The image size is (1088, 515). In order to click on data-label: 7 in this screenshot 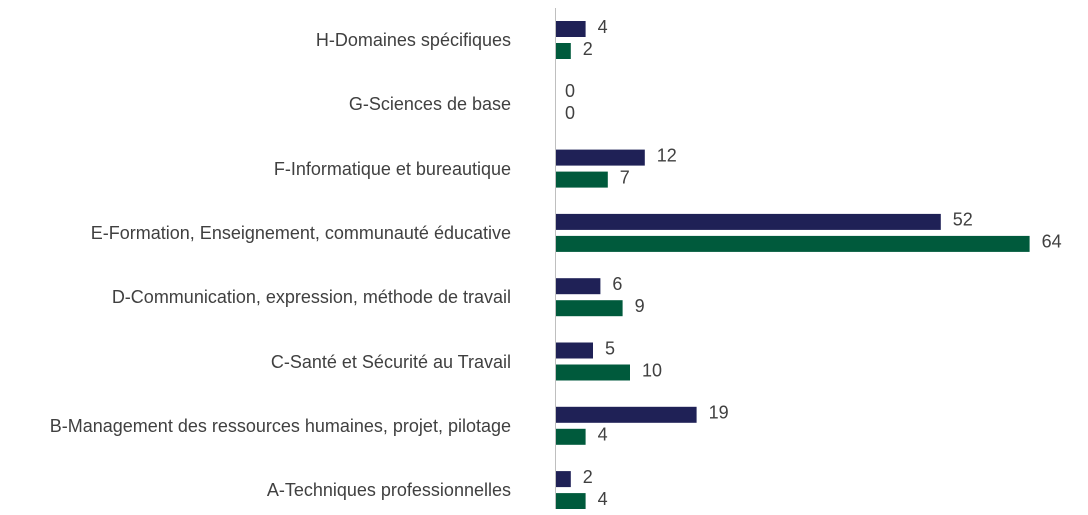, I will do `click(625, 177)`.